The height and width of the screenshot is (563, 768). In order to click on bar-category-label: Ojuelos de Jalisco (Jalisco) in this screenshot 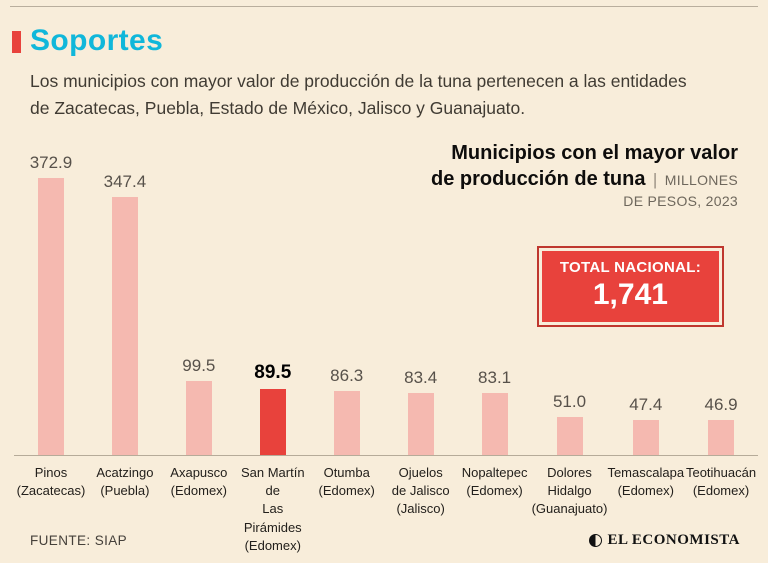, I will do `click(420, 491)`.